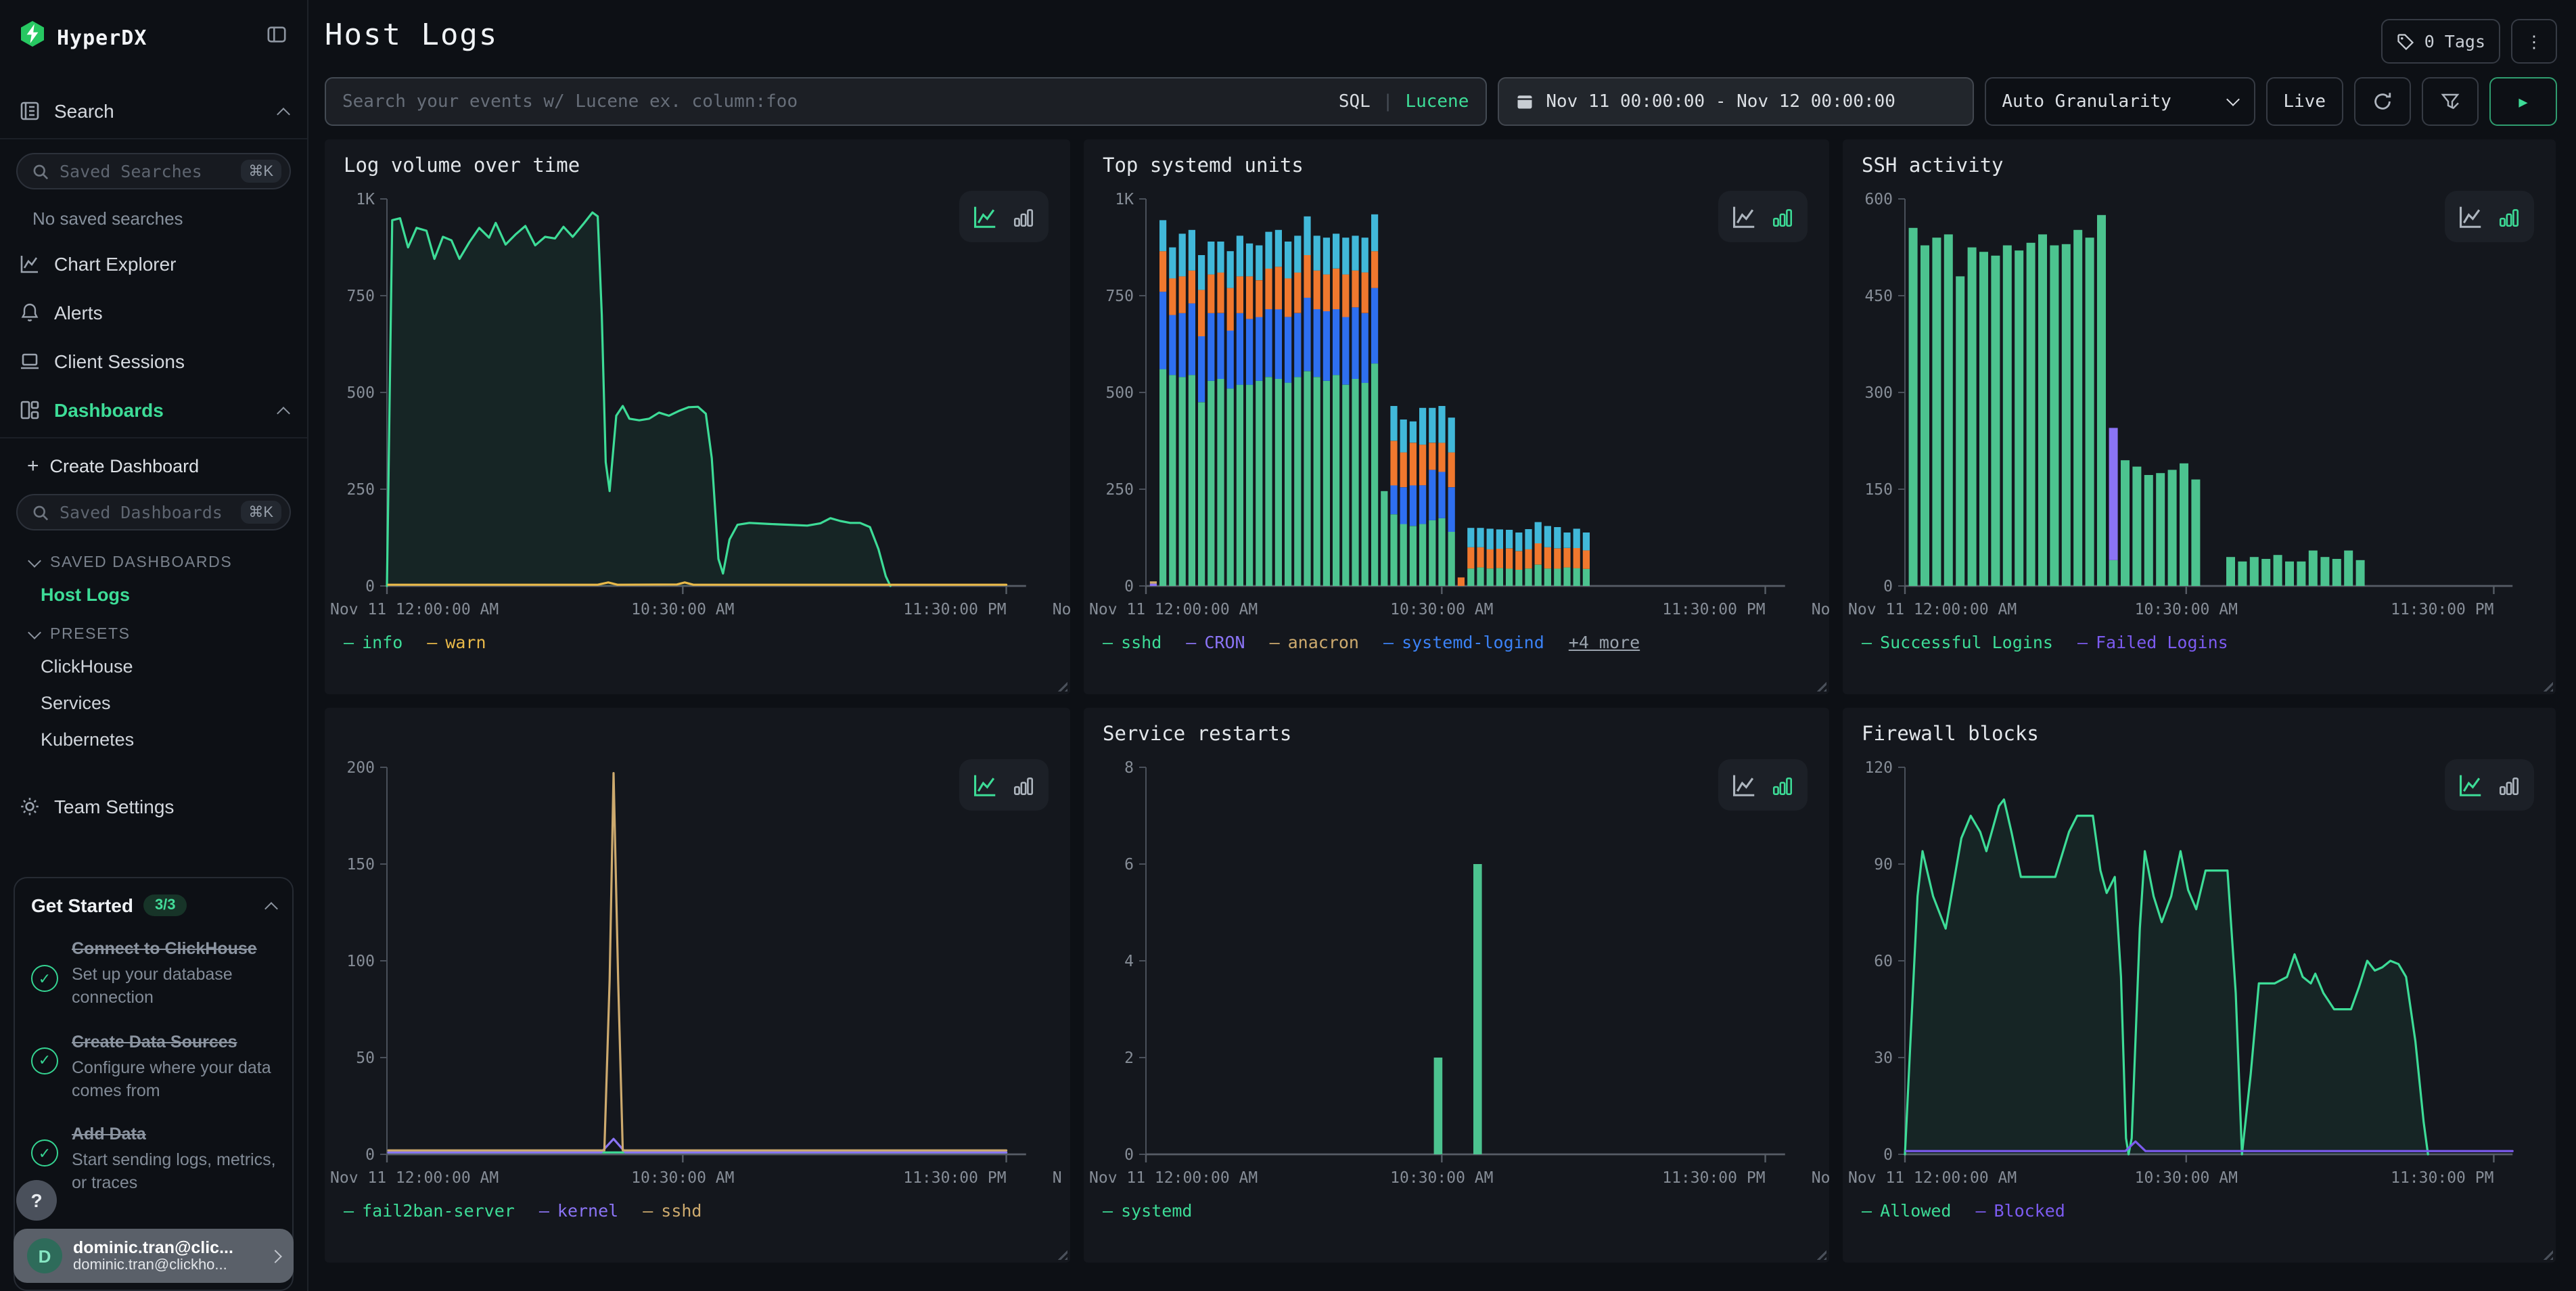 The height and width of the screenshot is (1291, 2576). What do you see at coordinates (1463, 642) in the screenshot?
I see `legend-item: — systemd-logind` at bounding box center [1463, 642].